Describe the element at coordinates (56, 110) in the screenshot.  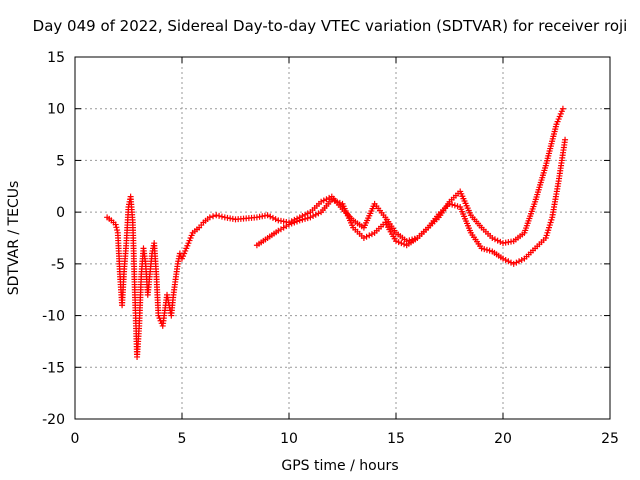
I see `y-tick-label: 10` at that location.